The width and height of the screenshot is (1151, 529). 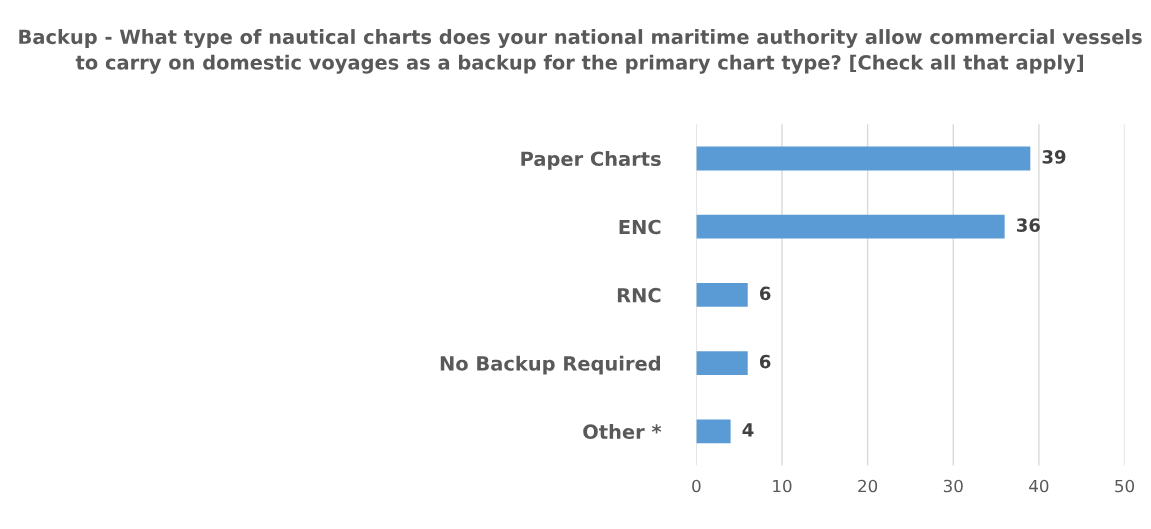 I want to click on y-tick-label: ENC, so click(x=640, y=227).